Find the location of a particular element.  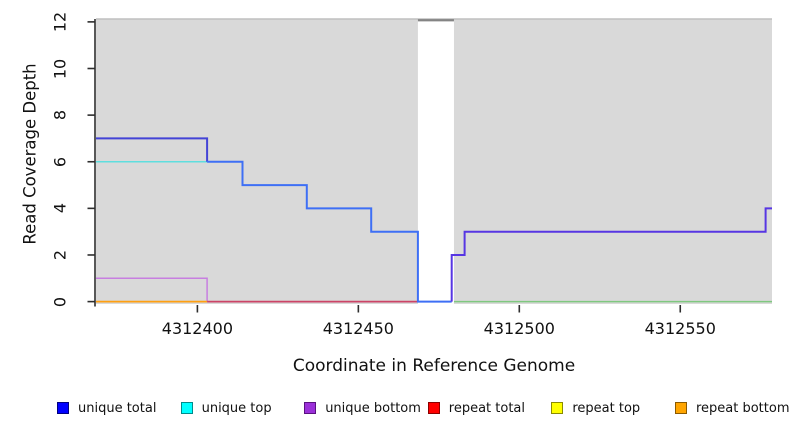

legend-label-repeat-total: repeat total is located at coordinates (487, 408).